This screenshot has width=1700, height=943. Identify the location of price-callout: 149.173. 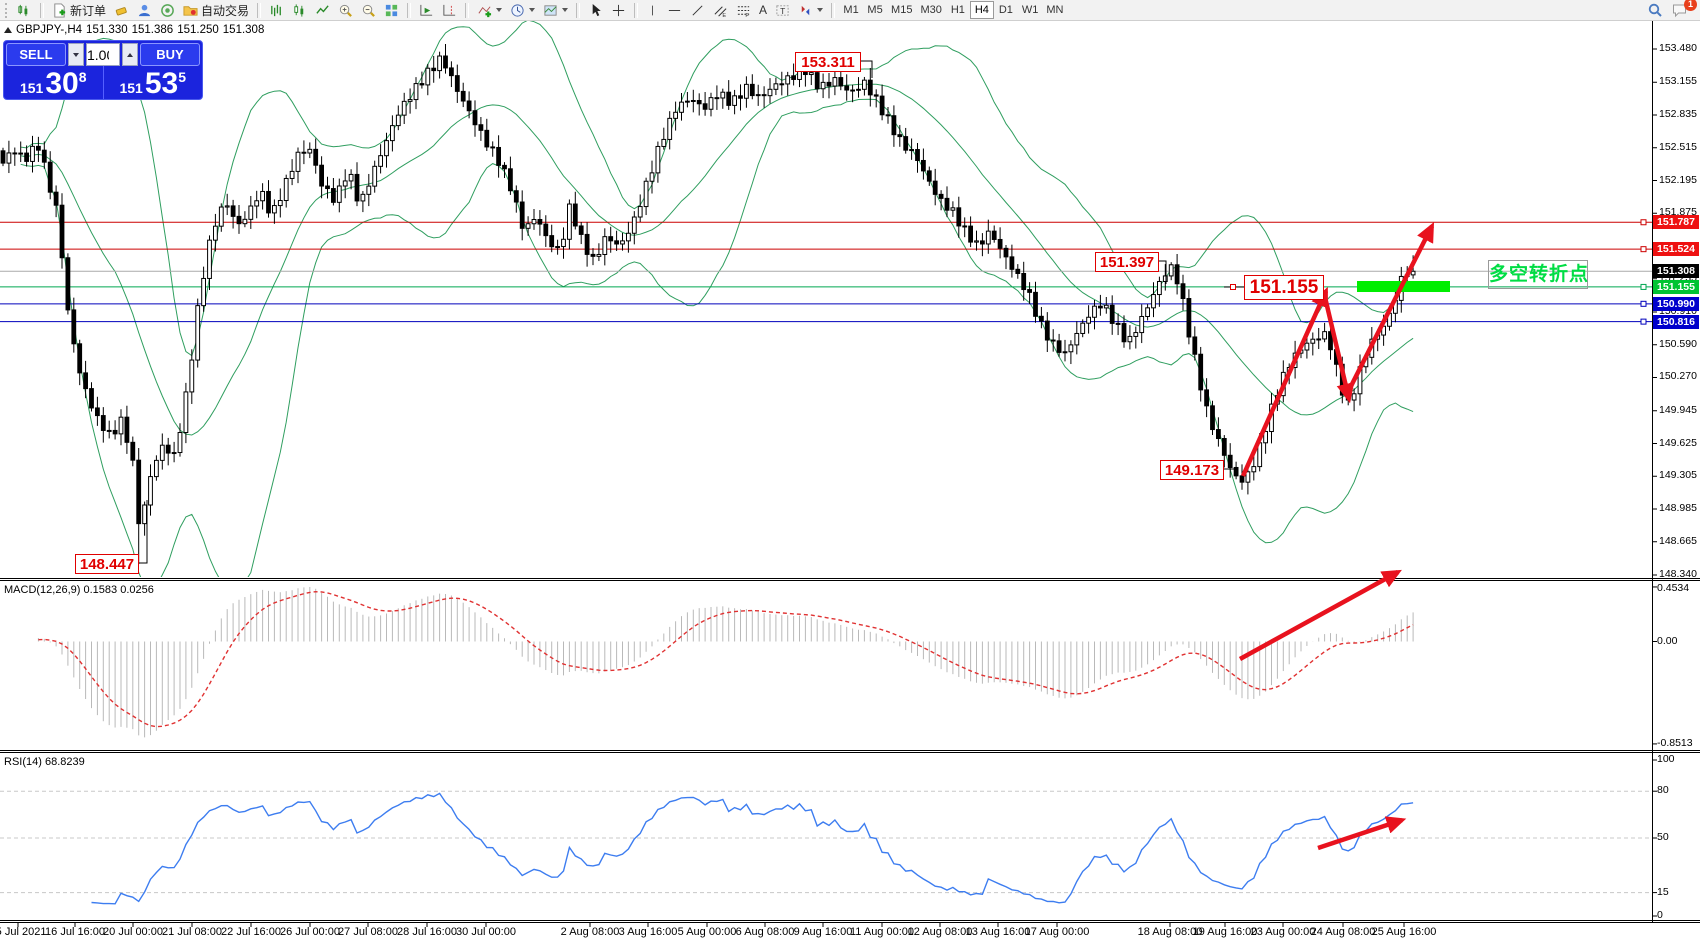
(1192, 470).